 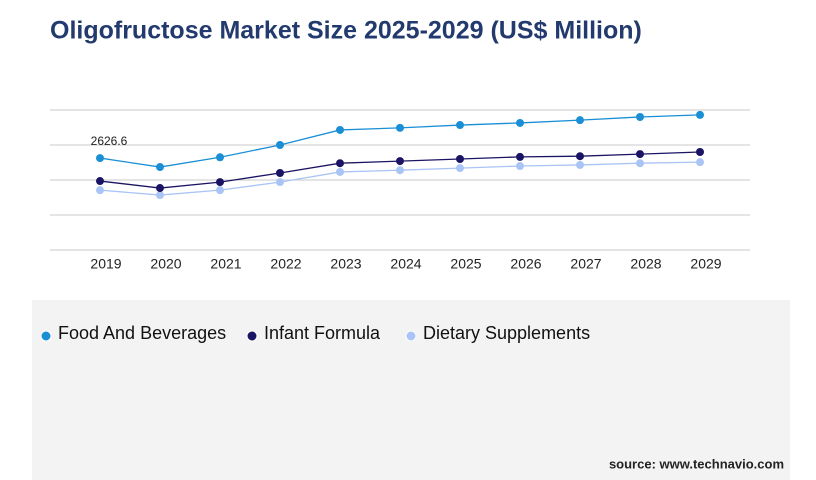 What do you see at coordinates (696, 463) in the screenshot?
I see `source: source: www.technavio.com` at bounding box center [696, 463].